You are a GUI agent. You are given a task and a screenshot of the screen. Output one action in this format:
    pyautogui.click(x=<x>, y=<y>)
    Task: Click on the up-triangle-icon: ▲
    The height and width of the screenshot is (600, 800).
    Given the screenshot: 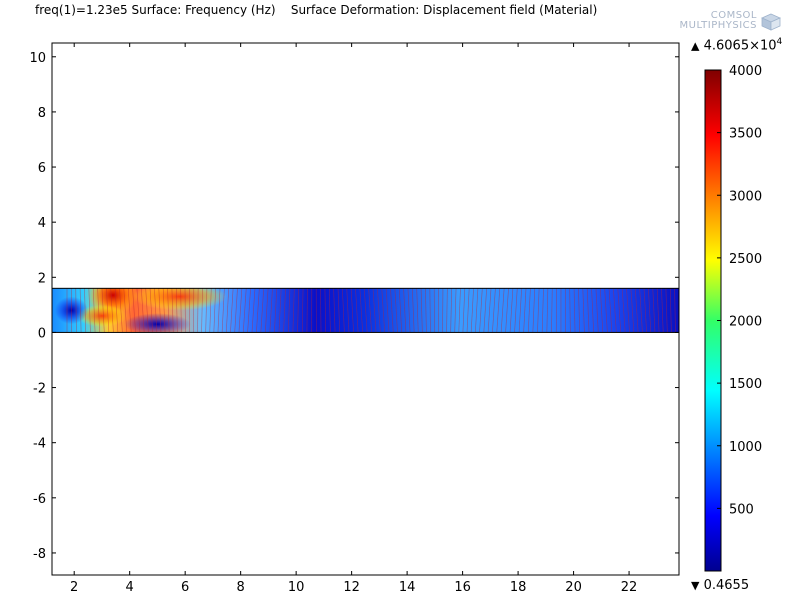 What is the action you would take?
    pyautogui.click(x=695, y=46)
    